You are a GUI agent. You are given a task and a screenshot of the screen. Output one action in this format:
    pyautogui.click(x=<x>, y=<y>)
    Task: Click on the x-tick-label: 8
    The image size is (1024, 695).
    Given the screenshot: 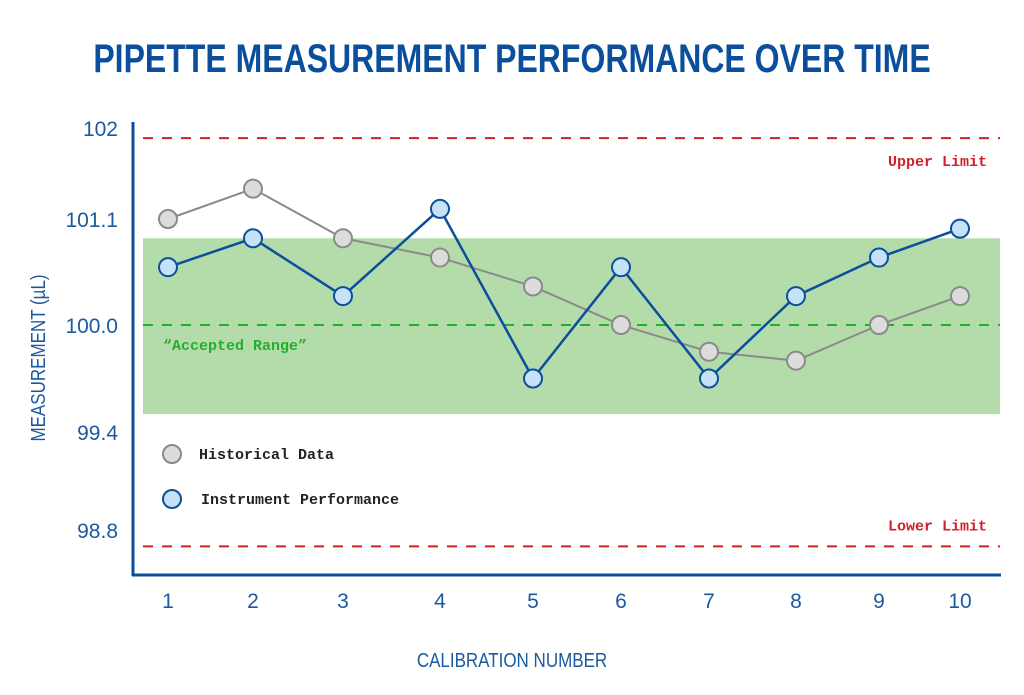 What is the action you would take?
    pyautogui.click(x=796, y=601)
    